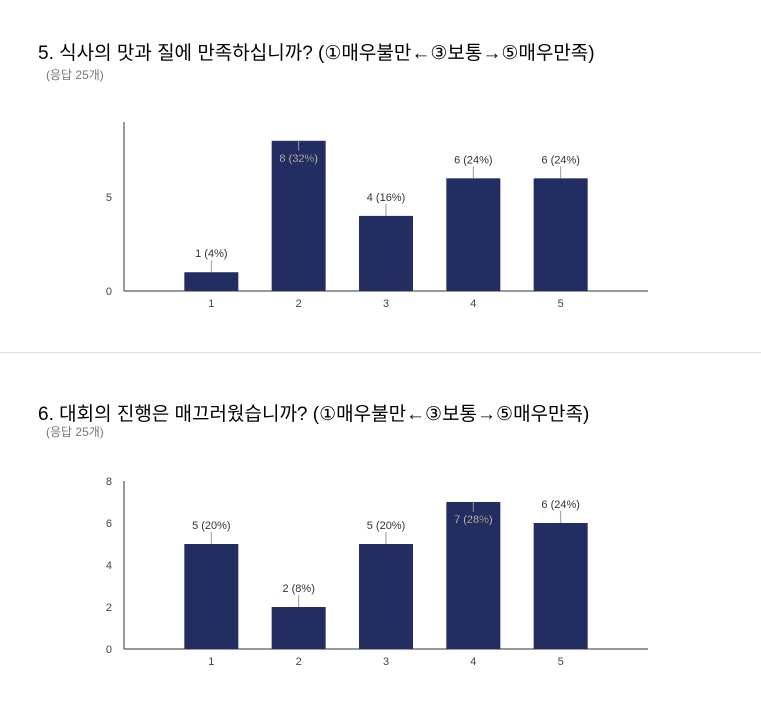 Image resolution: width=761 pixels, height=701 pixels. Describe the element at coordinates (298, 589) in the screenshot. I see `data-label: 2 (8%)` at that location.